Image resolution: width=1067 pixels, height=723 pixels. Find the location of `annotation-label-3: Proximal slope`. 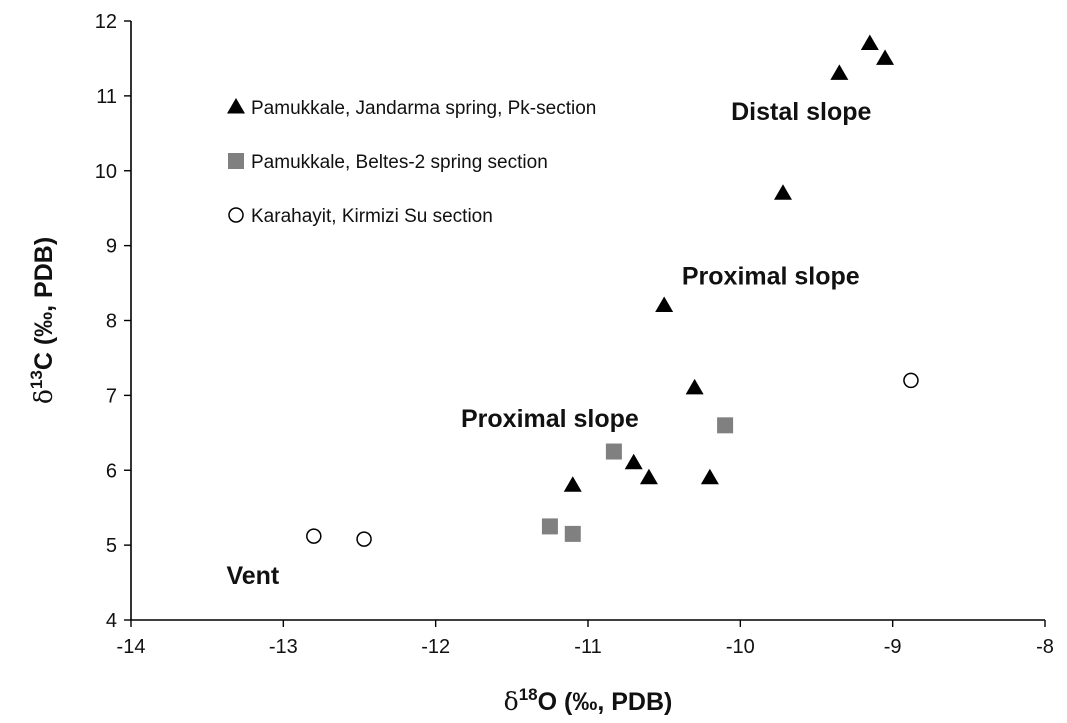

annotation-label-3: Proximal slope is located at coordinates (550, 419).